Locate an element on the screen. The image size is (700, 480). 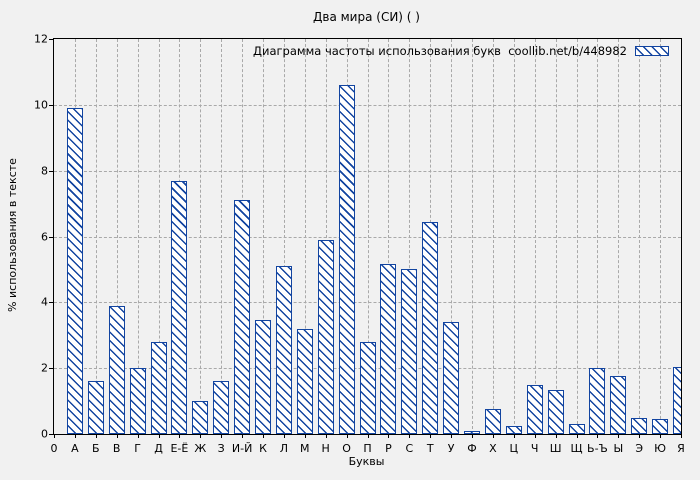
bar-Ч is located at coordinates (534, 409).